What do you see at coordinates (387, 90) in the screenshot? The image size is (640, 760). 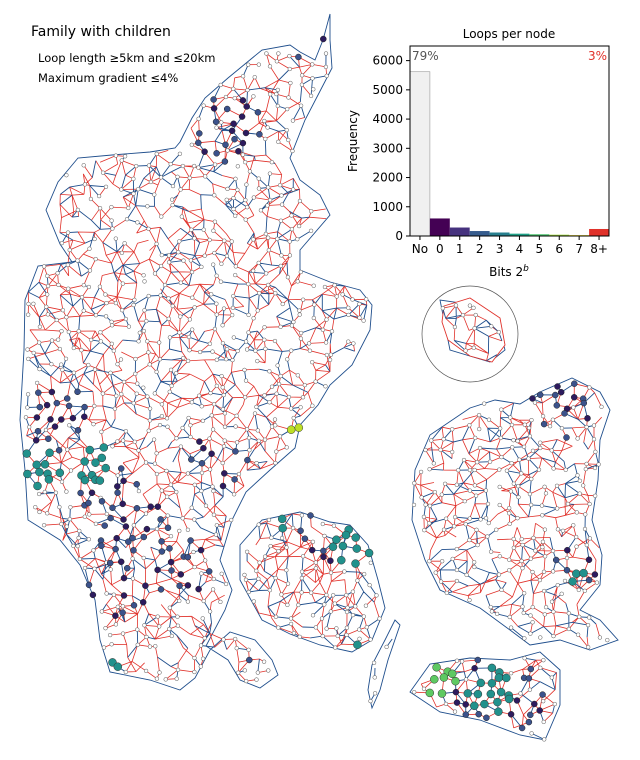 I see `y-tick-label: 5000` at bounding box center [387, 90].